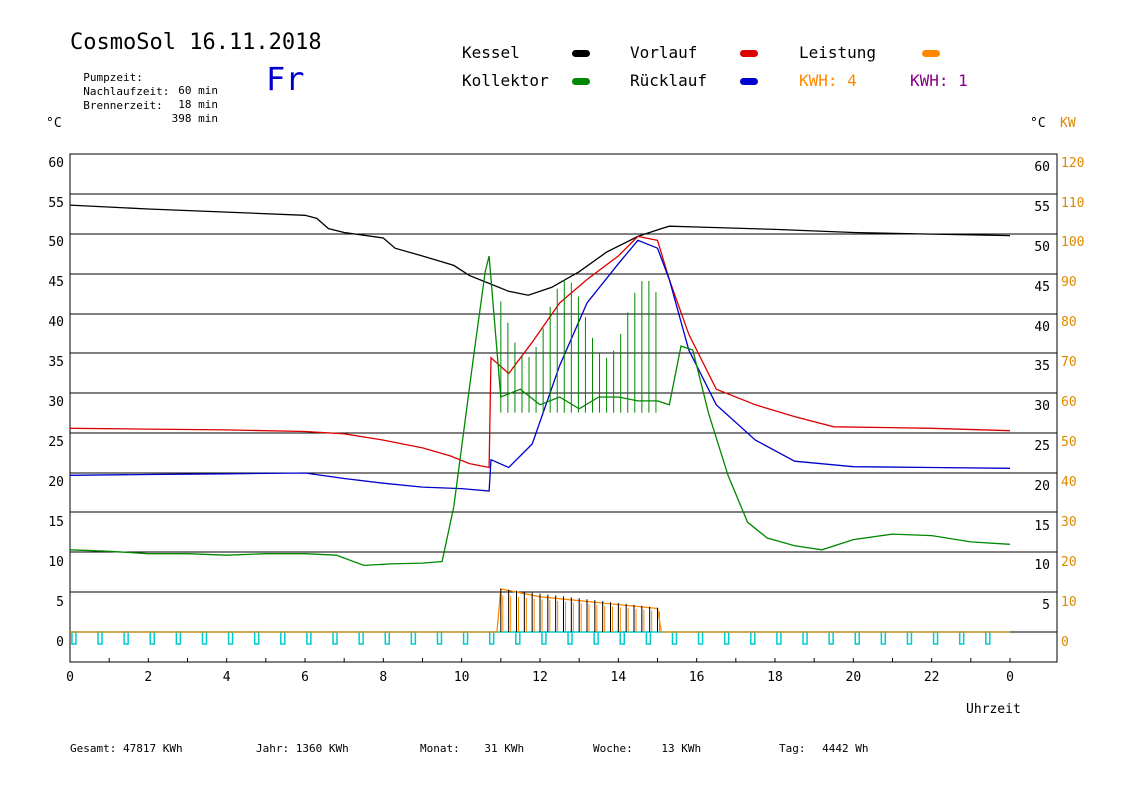 The height and width of the screenshot is (812, 1148). Describe the element at coordinates (194, 118) in the screenshot. I see `info-value: 398 min` at that location.